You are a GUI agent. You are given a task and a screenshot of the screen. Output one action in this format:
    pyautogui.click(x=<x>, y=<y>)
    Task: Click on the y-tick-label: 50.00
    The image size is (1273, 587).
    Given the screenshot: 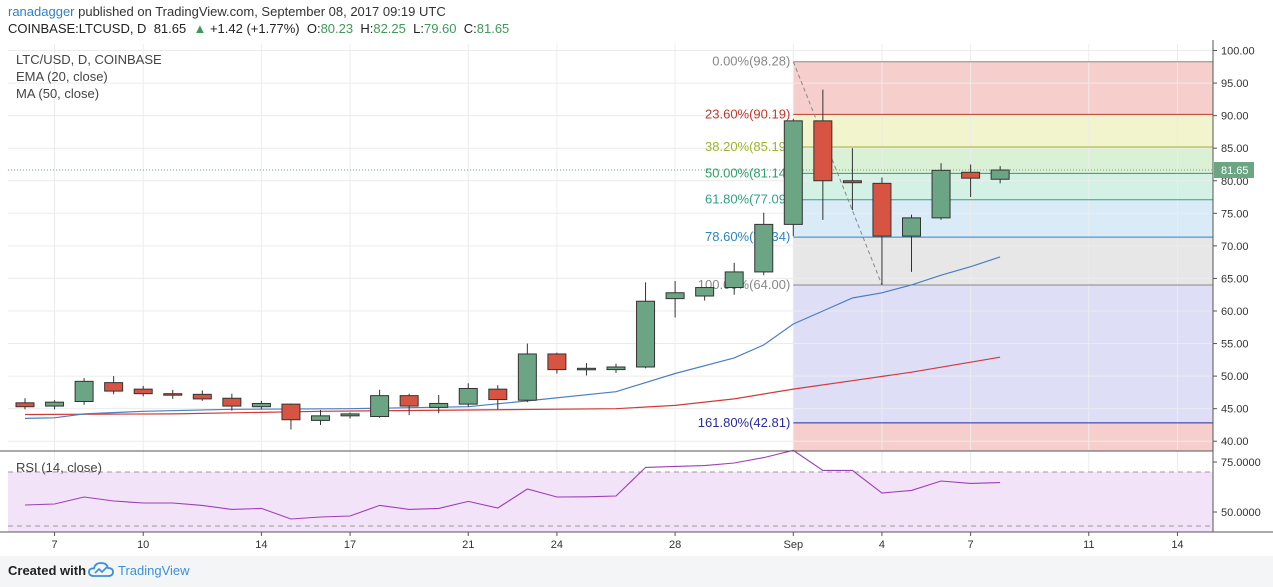 What is the action you would take?
    pyautogui.click(x=1235, y=377)
    